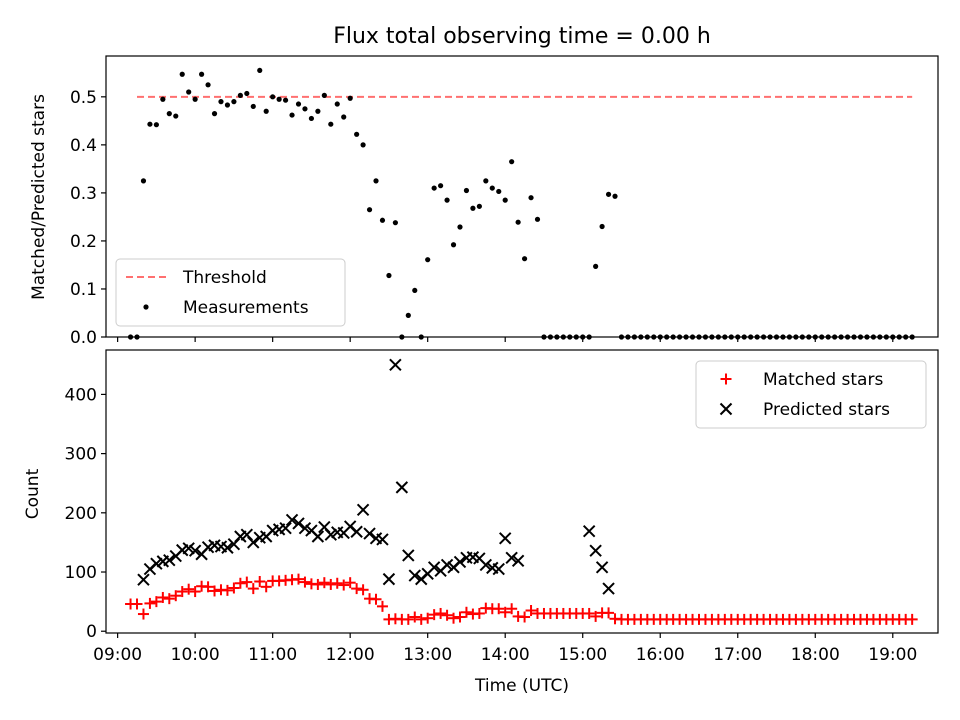  What do you see at coordinates (195, 655) in the screenshot?
I see `count-x-tick-label: 10:00` at bounding box center [195, 655].